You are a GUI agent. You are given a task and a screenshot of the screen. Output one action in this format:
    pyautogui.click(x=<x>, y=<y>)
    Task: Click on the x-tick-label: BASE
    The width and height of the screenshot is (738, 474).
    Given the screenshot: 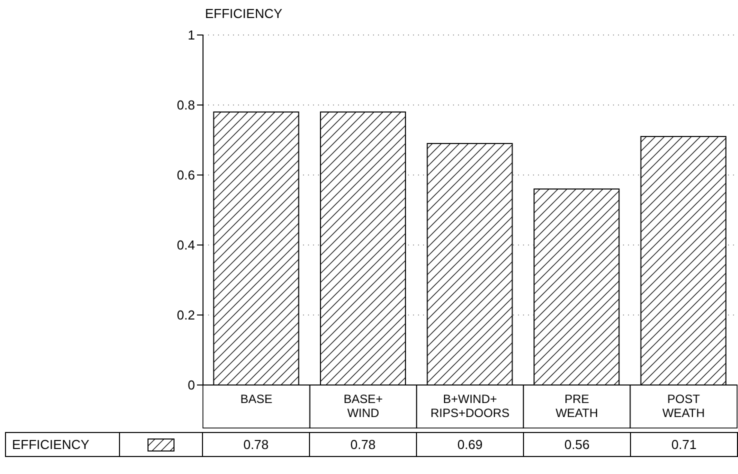 What is the action you would take?
    pyautogui.click(x=256, y=399)
    